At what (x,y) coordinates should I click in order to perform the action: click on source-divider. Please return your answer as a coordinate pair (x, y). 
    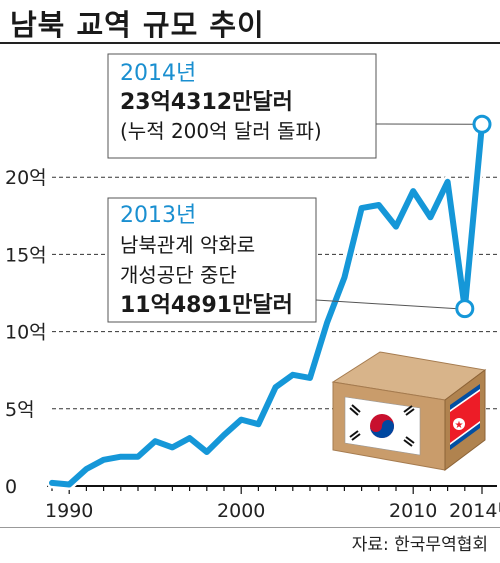
    Looking at the image, I should click on (250, 527).